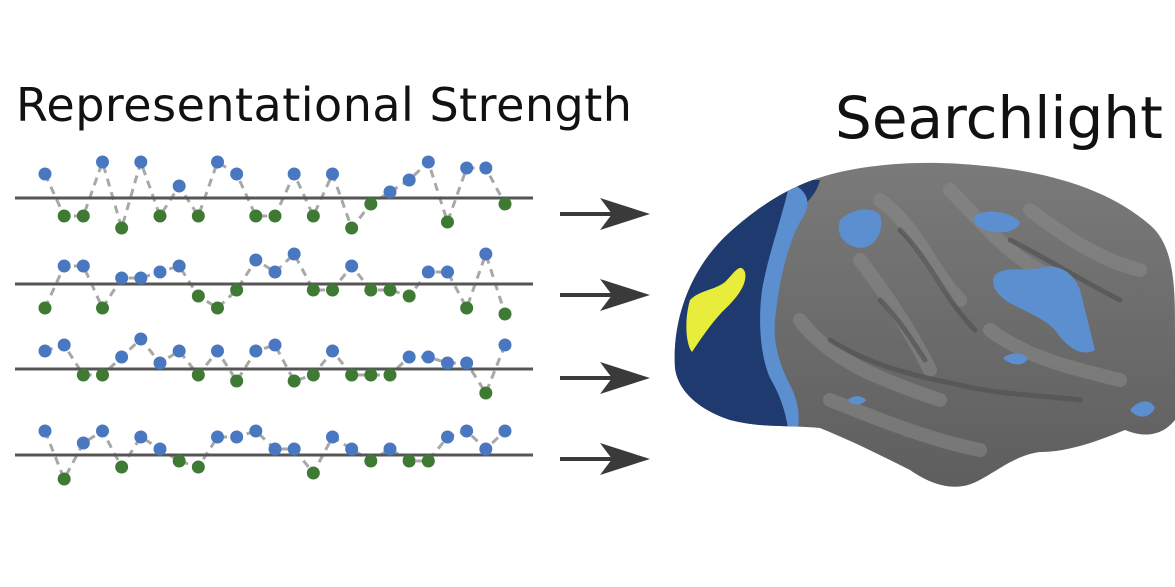 This screenshot has width=1175, height=587. What do you see at coordinates (324, 105) in the screenshot?
I see `representational-strength-title: Representational Strength` at bounding box center [324, 105].